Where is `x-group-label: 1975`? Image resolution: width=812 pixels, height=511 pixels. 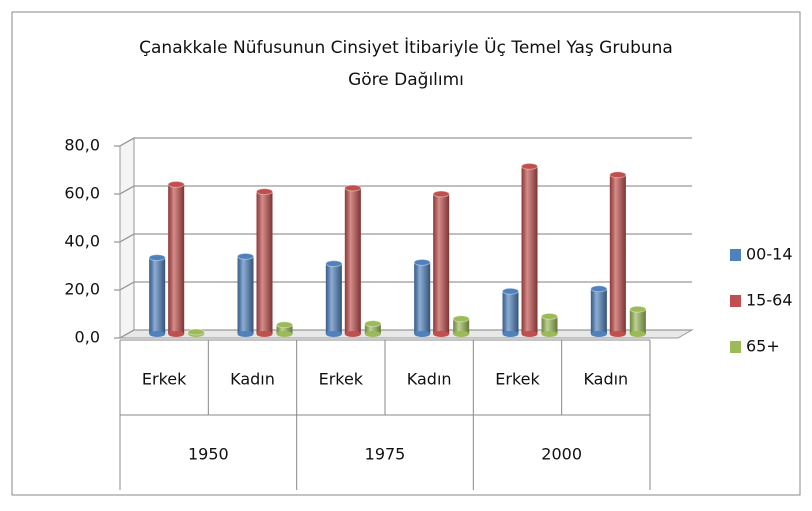
x-group-label: 1975 is located at coordinates (385, 454).